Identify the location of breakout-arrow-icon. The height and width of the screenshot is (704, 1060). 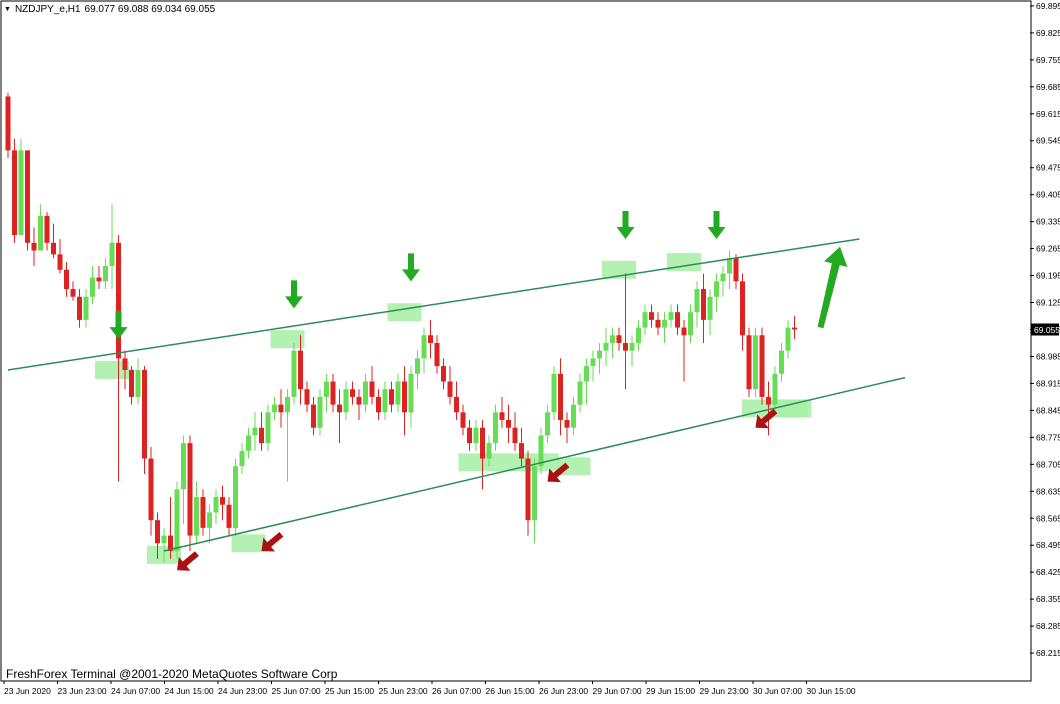
(832, 287).